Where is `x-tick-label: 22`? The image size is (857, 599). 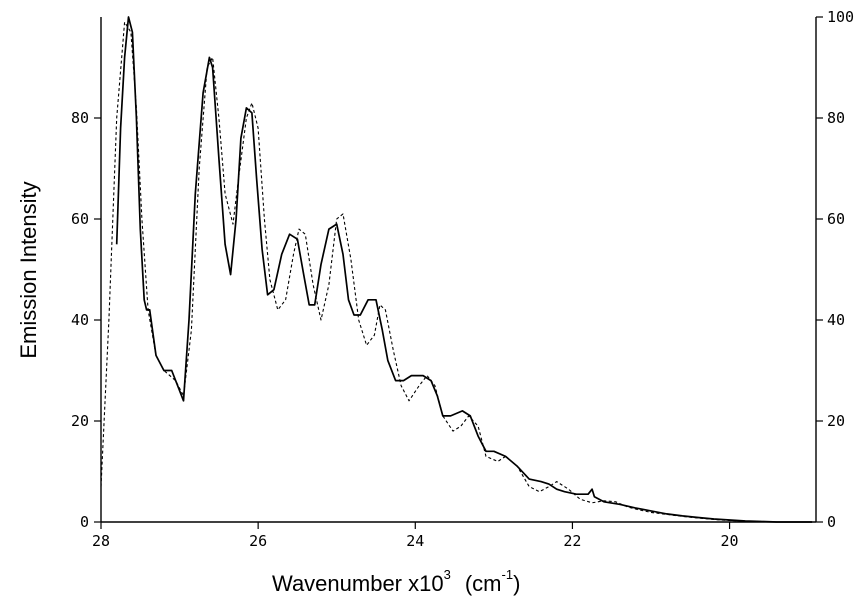 x-tick-label: 22 is located at coordinates (572, 541).